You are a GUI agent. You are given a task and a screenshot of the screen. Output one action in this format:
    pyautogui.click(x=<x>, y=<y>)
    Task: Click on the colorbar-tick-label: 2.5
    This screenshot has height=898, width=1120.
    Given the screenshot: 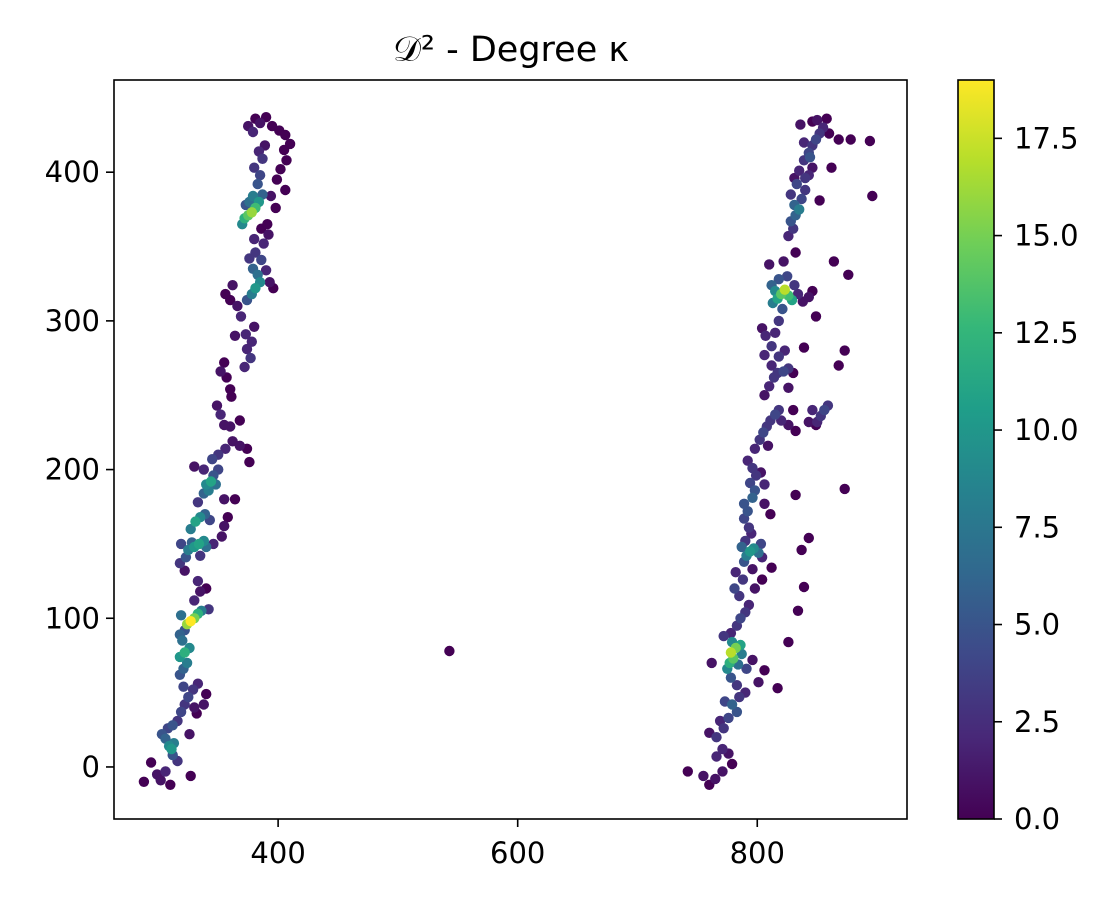 What is the action you would take?
    pyautogui.click(x=1037, y=722)
    